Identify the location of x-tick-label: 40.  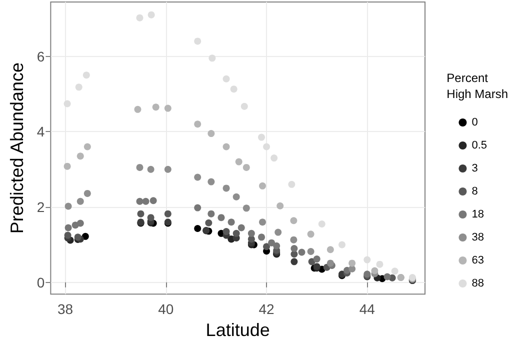
(166, 309).